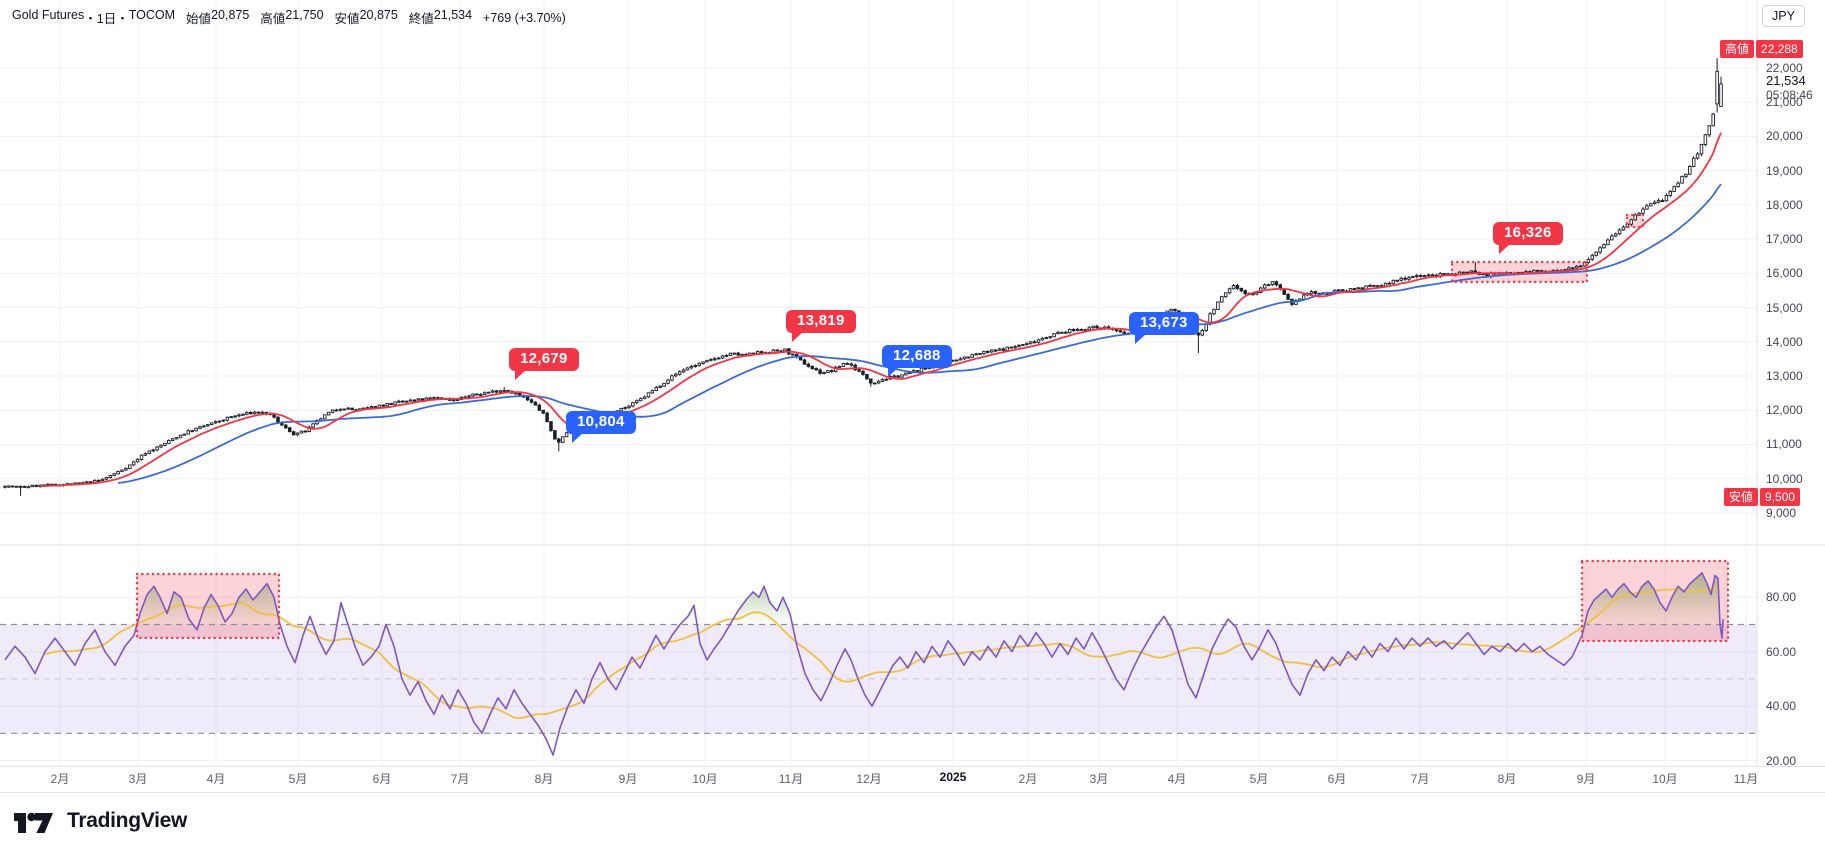 This screenshot has width=1825, height=848. Describe the element at coordinates (94, 17) in the screenshot. I see `symbol-title: Gold Futures ・ 1日・ TOCOM` at that location.